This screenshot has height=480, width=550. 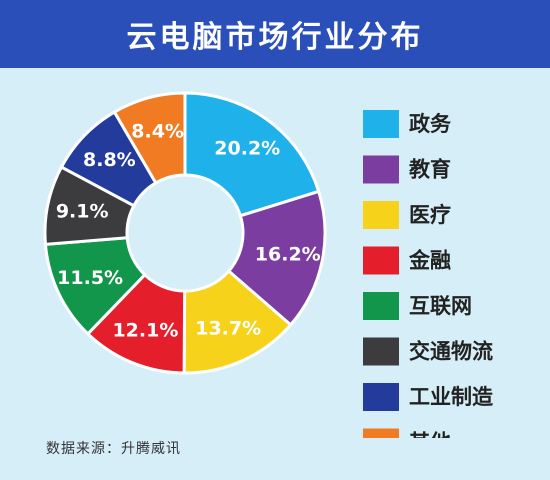 What do you see at coordinates (451, 352) in the screenshot?
I see `legend-label-transport-logistics: 交通物流` at bounding box center [451, 352].